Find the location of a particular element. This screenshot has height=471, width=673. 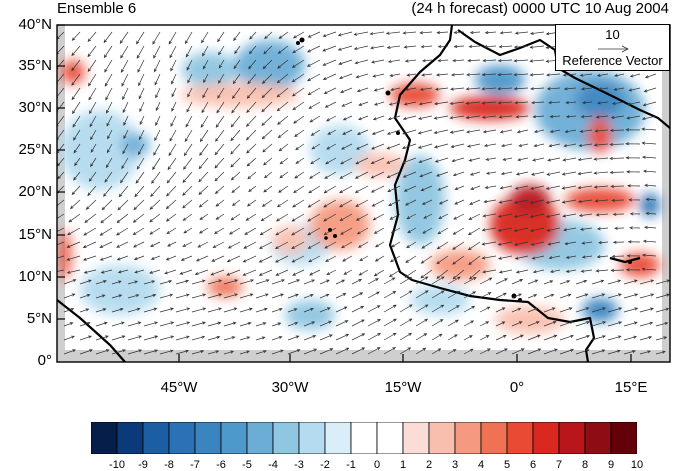

map-title-right: (24 h forecast) 0000 UTC 10 Aug 2004 is located at coordinates (540, 8).